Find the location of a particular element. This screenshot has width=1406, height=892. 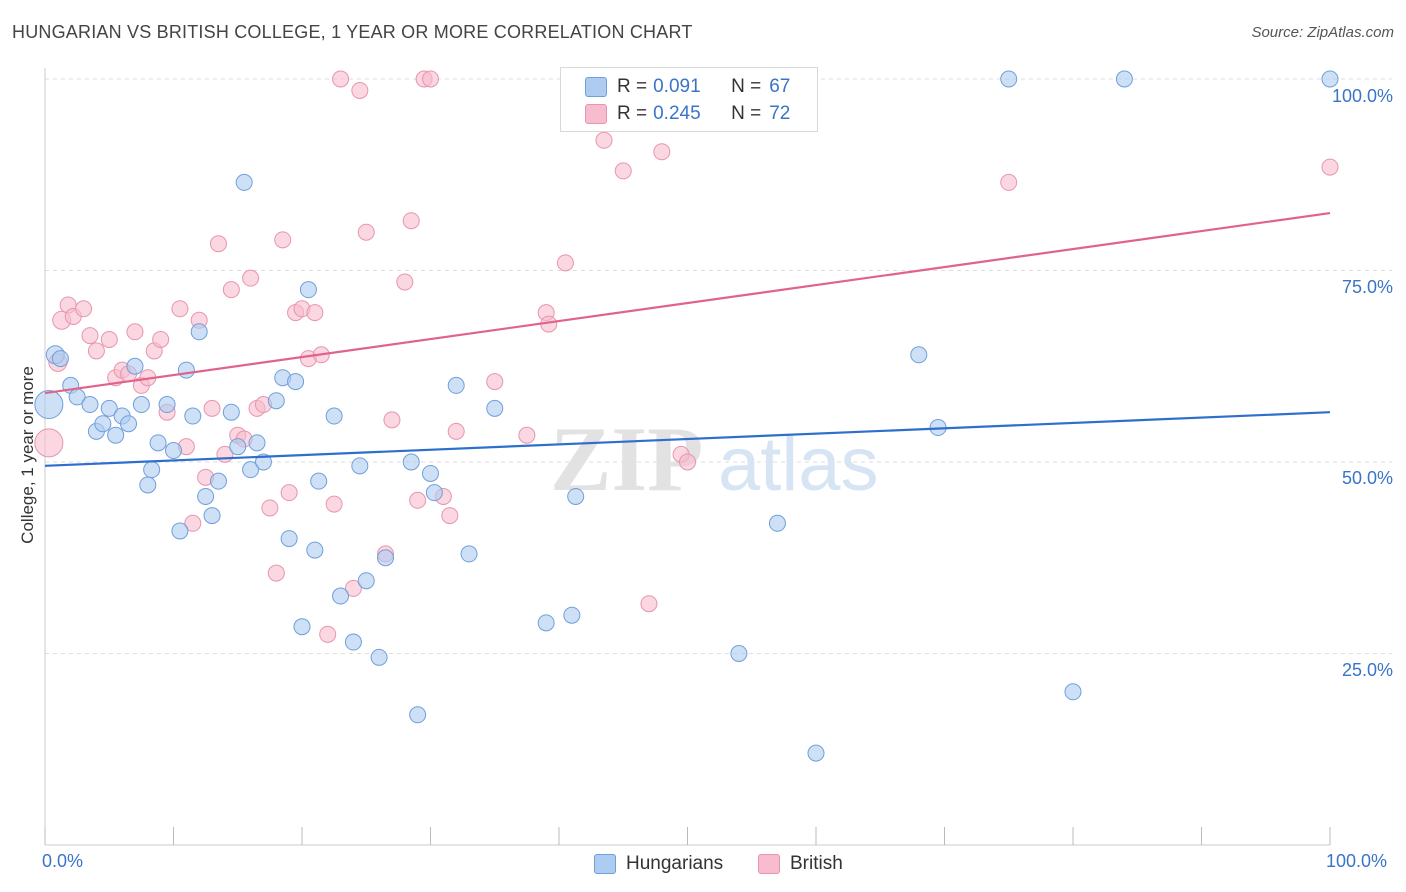

legend-n-value: 72 is located at coordinates (780, 113).